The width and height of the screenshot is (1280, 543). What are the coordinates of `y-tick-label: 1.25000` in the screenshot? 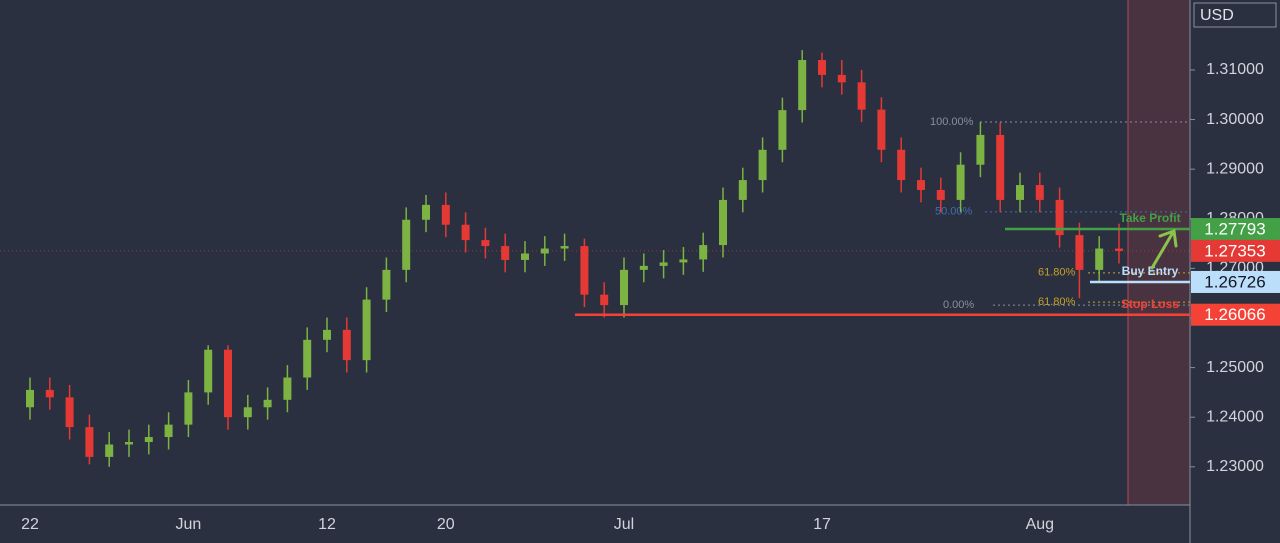 It's located at (1235, 367).